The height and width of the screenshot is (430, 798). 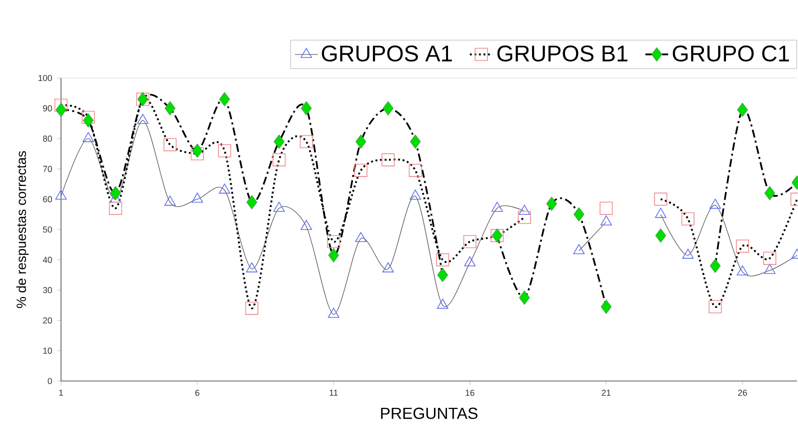 I want to click on x-tick-label: 21, so click(x=606, y=393).